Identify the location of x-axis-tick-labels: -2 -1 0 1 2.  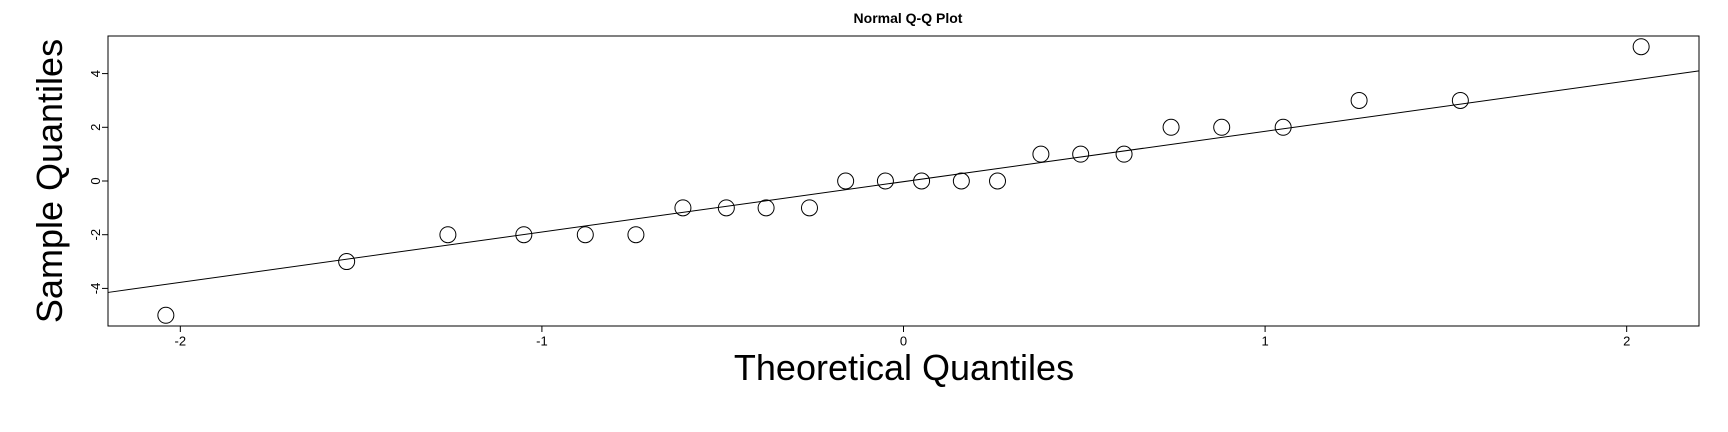
(903, 341).